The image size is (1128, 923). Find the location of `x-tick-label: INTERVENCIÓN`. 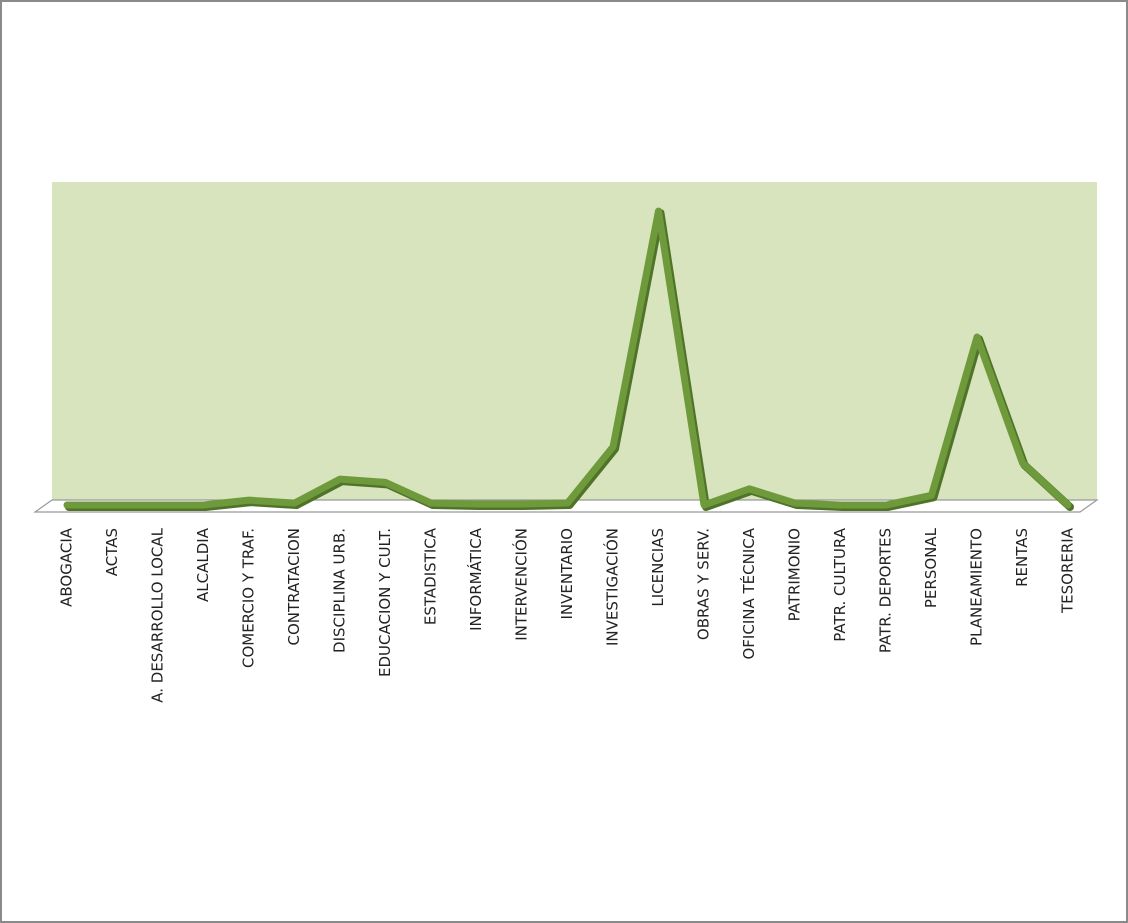

x-tick-label: INTERVENCIÓN is located at coordinates (521, 584).